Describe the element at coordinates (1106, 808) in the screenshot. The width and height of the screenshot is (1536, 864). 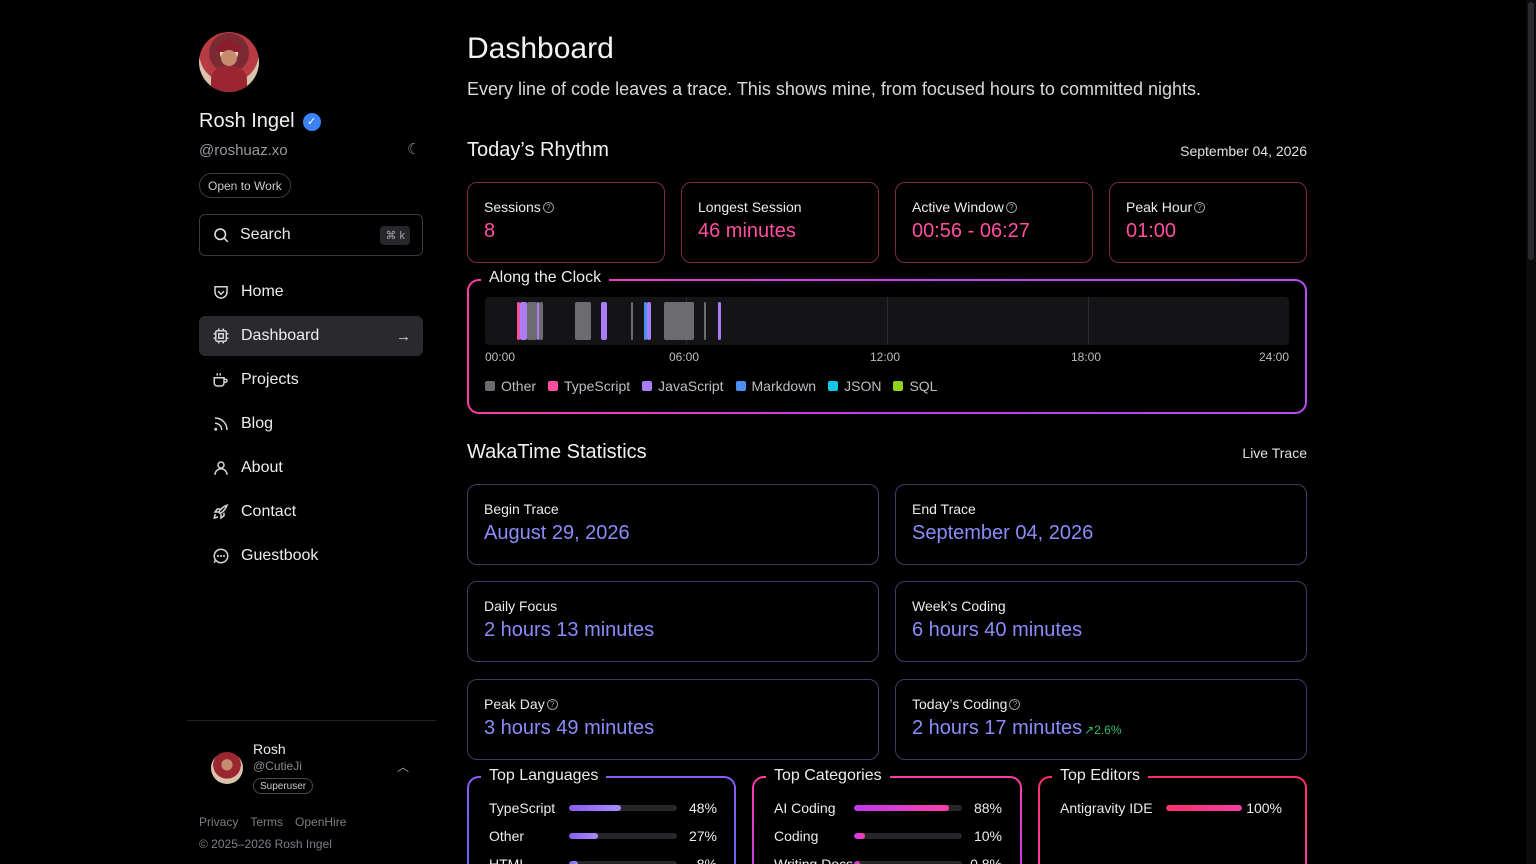
I see `ranking-label: Antigravity IDE` at that location.